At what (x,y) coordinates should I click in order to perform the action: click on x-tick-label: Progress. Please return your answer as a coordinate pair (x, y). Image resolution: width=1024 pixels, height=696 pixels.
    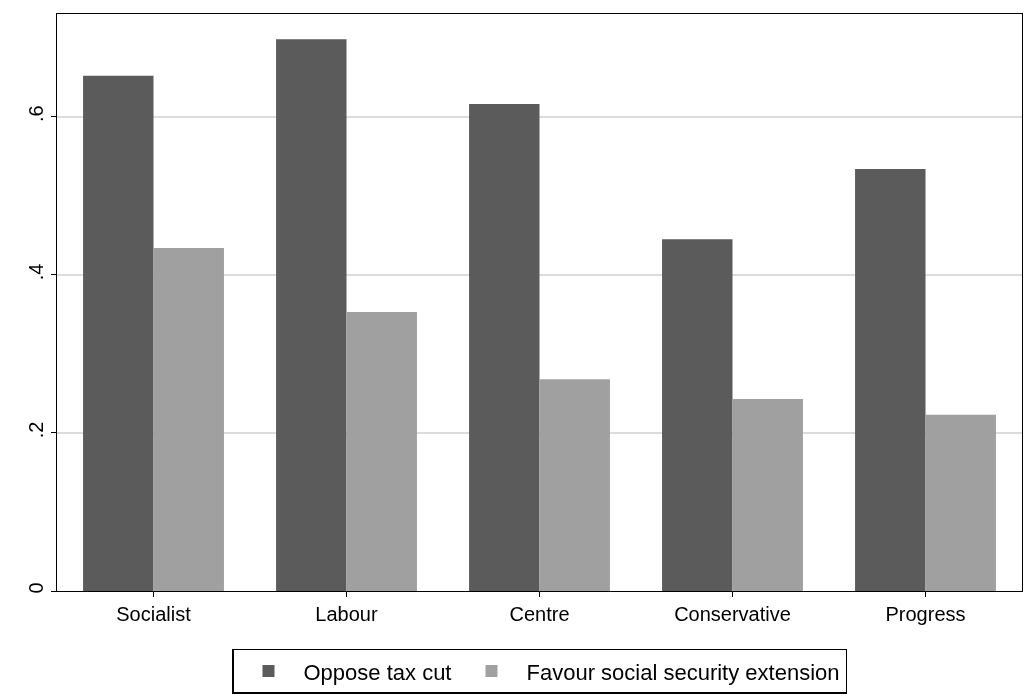
    Looking at the image, I should click on (925, 614).